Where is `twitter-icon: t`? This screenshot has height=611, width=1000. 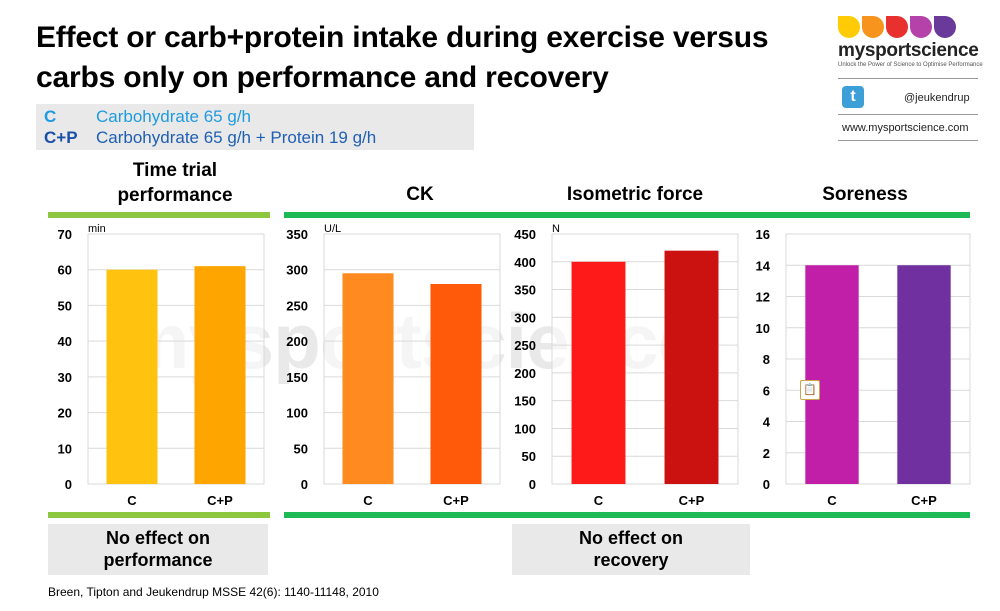 twitter-icon: t is located at coordinates (853, 97).